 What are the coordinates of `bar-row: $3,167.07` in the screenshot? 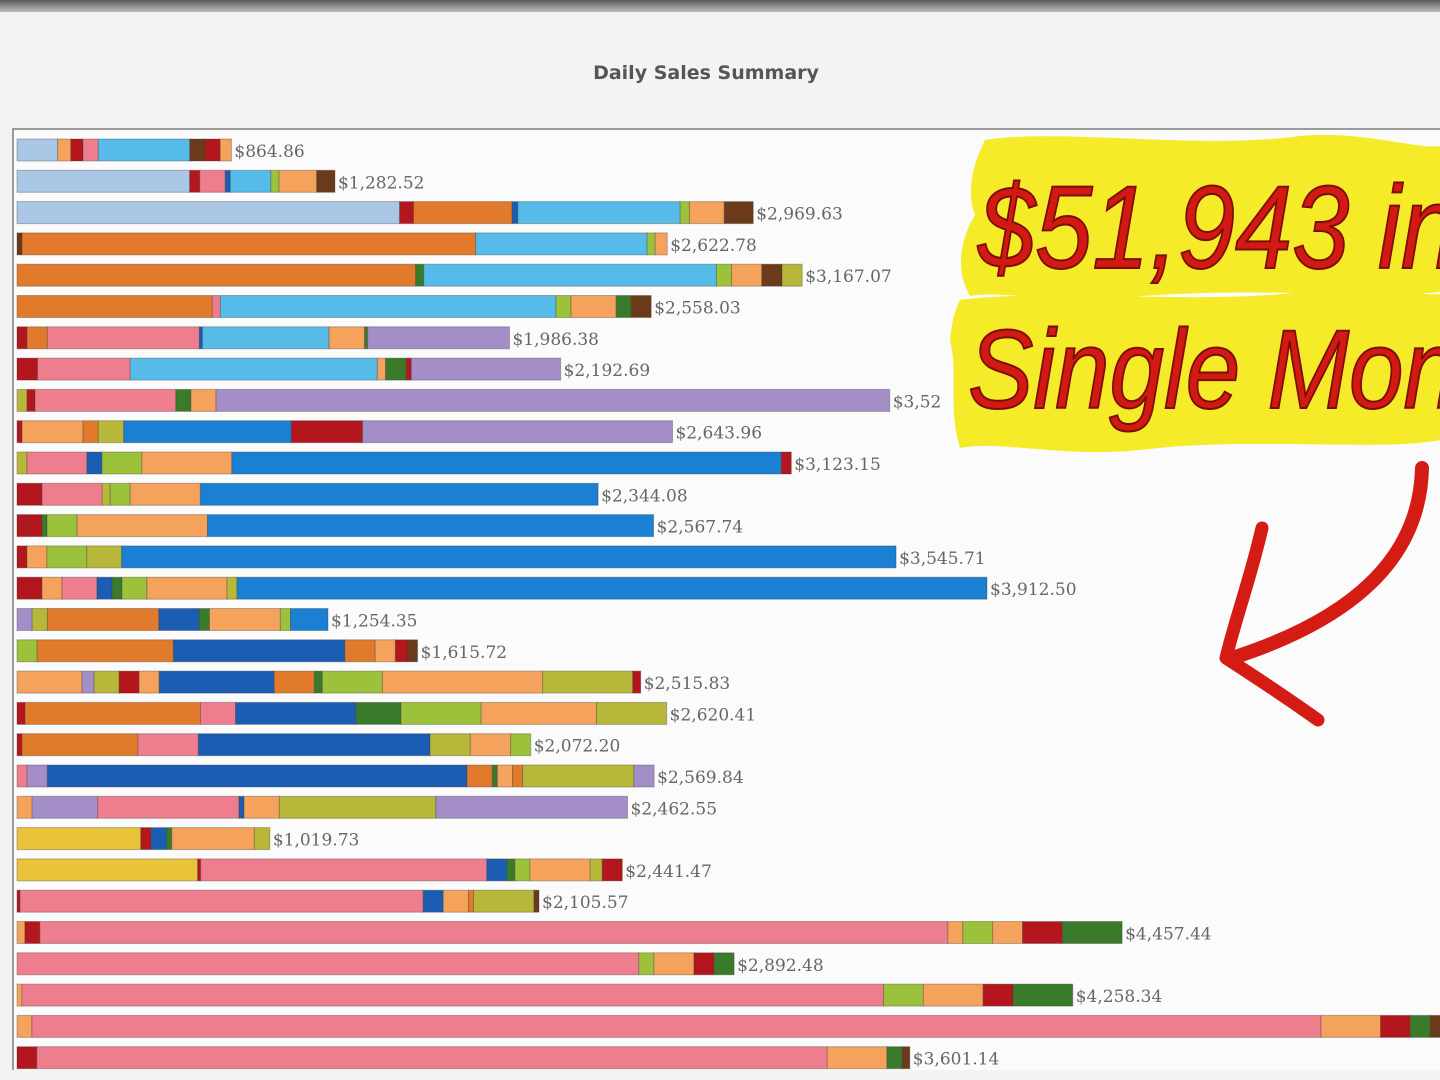 It's located at (454, 275).